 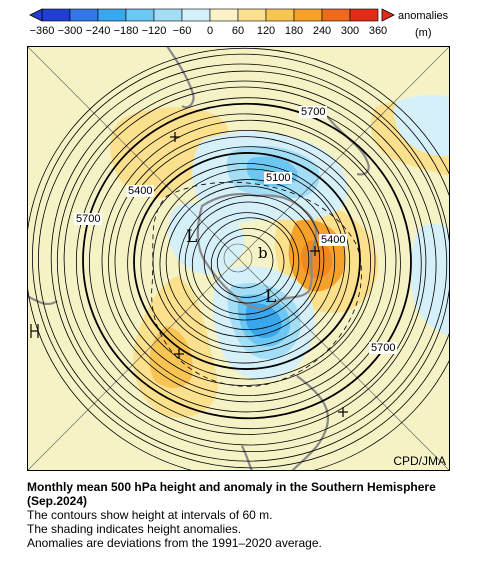 I want to click on colorbar-tick-label: 0, so click(x=210, y=31).